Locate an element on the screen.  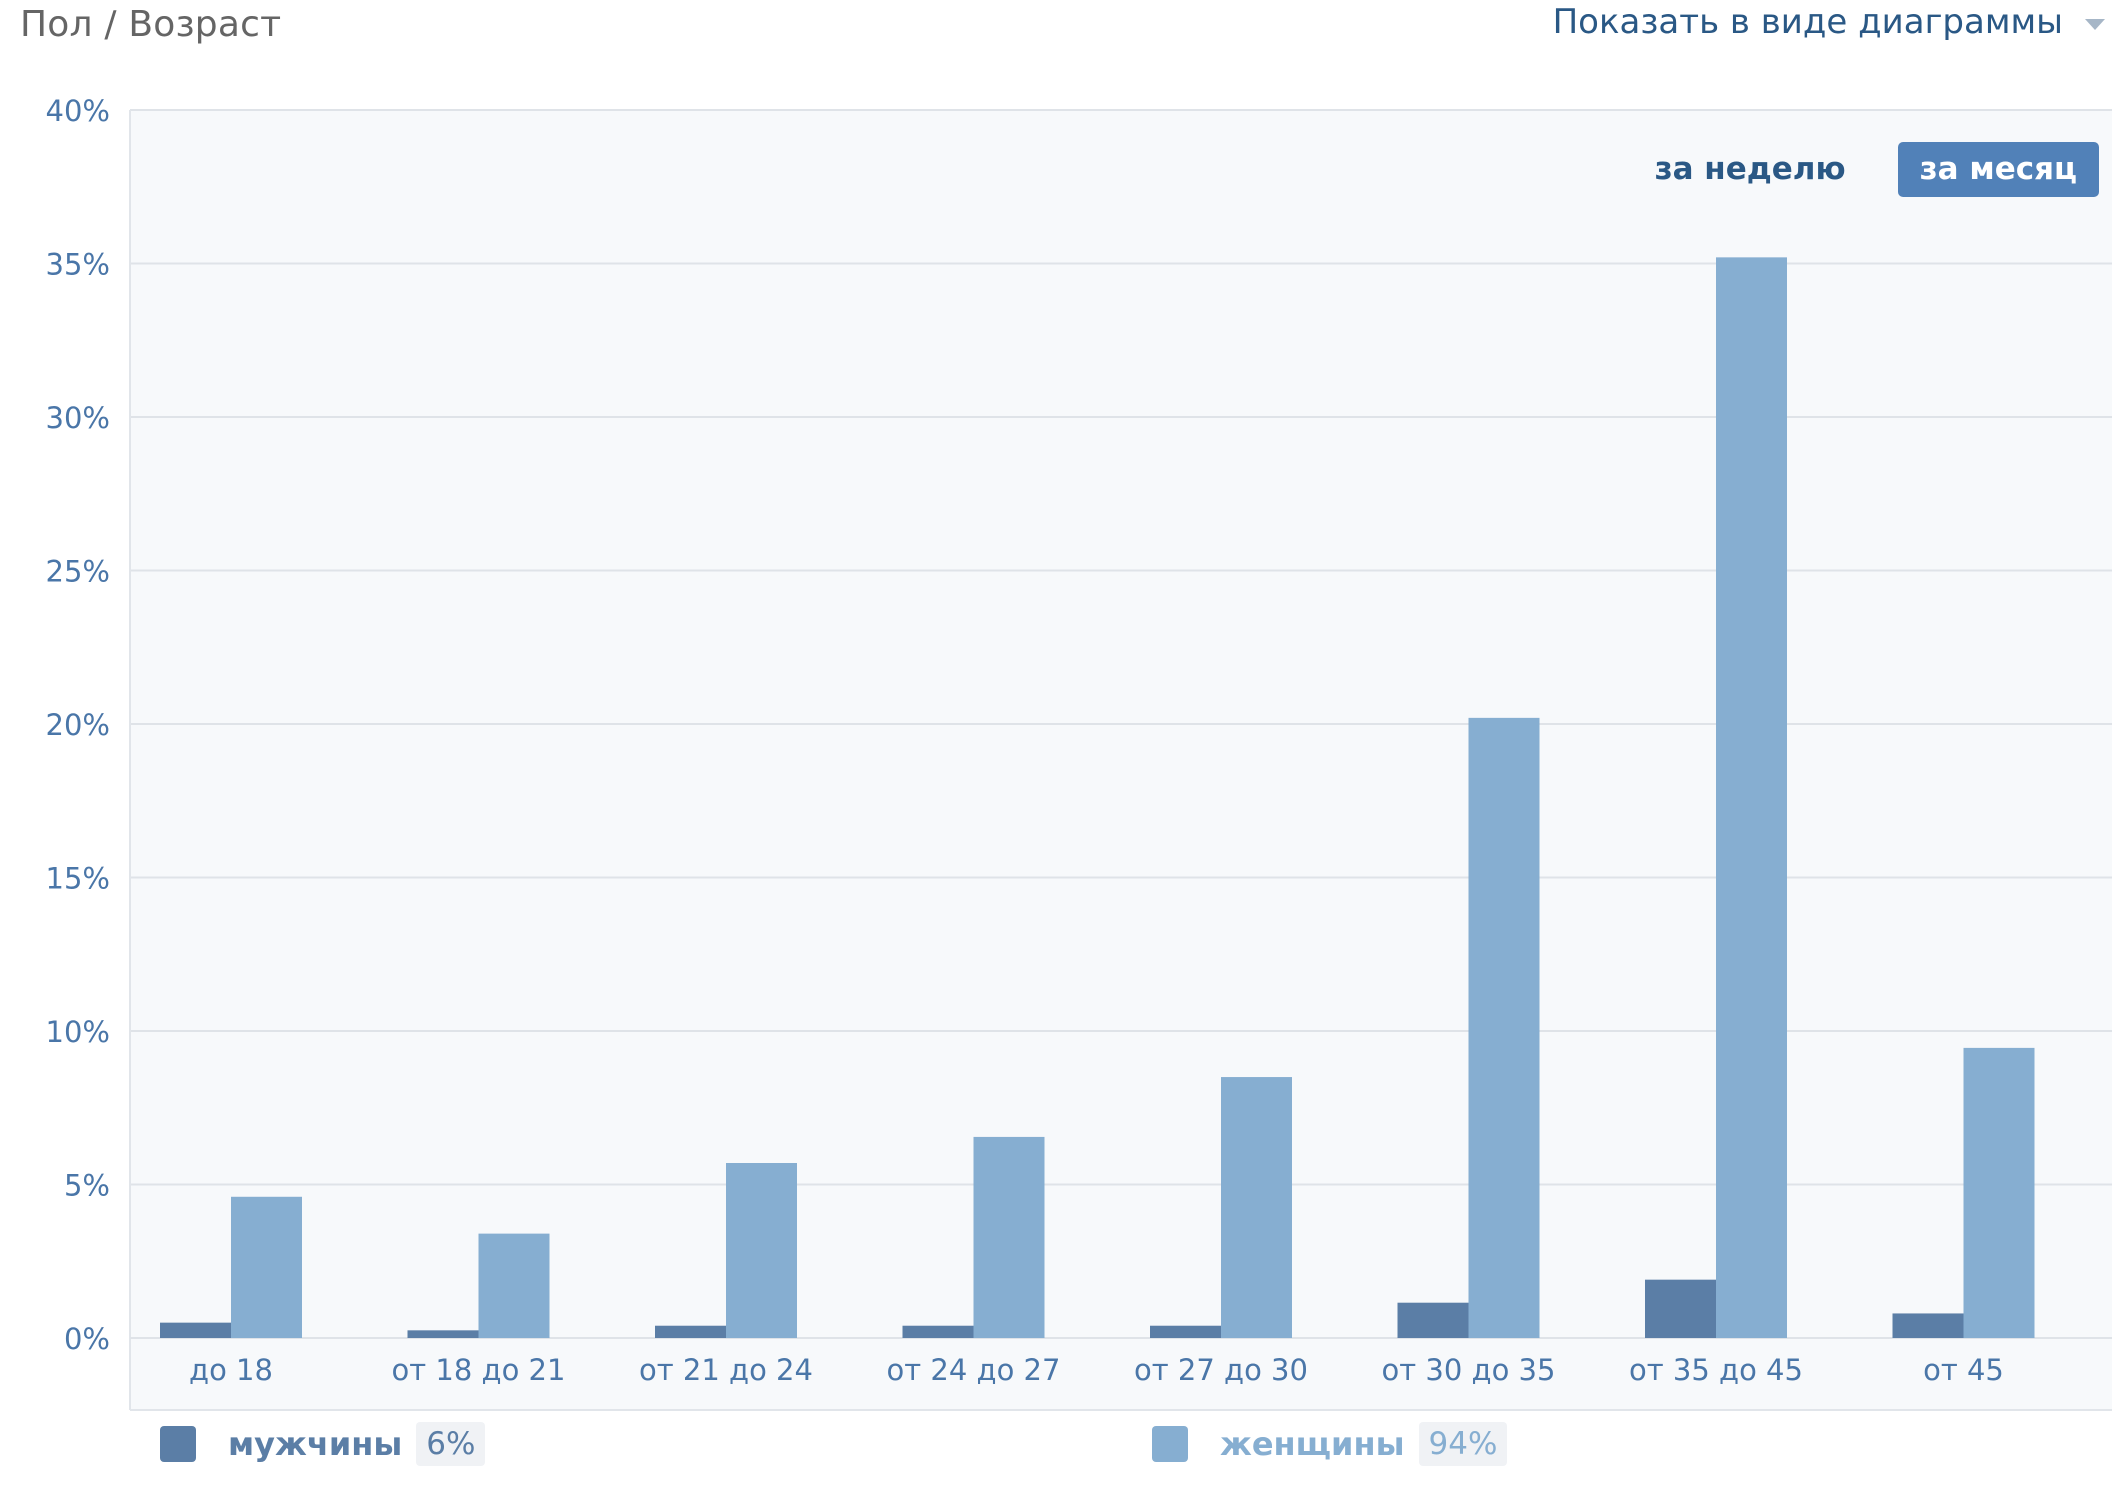
view-mode-label: Показать в виде диаграммы is located at coordinates (1807, 22).